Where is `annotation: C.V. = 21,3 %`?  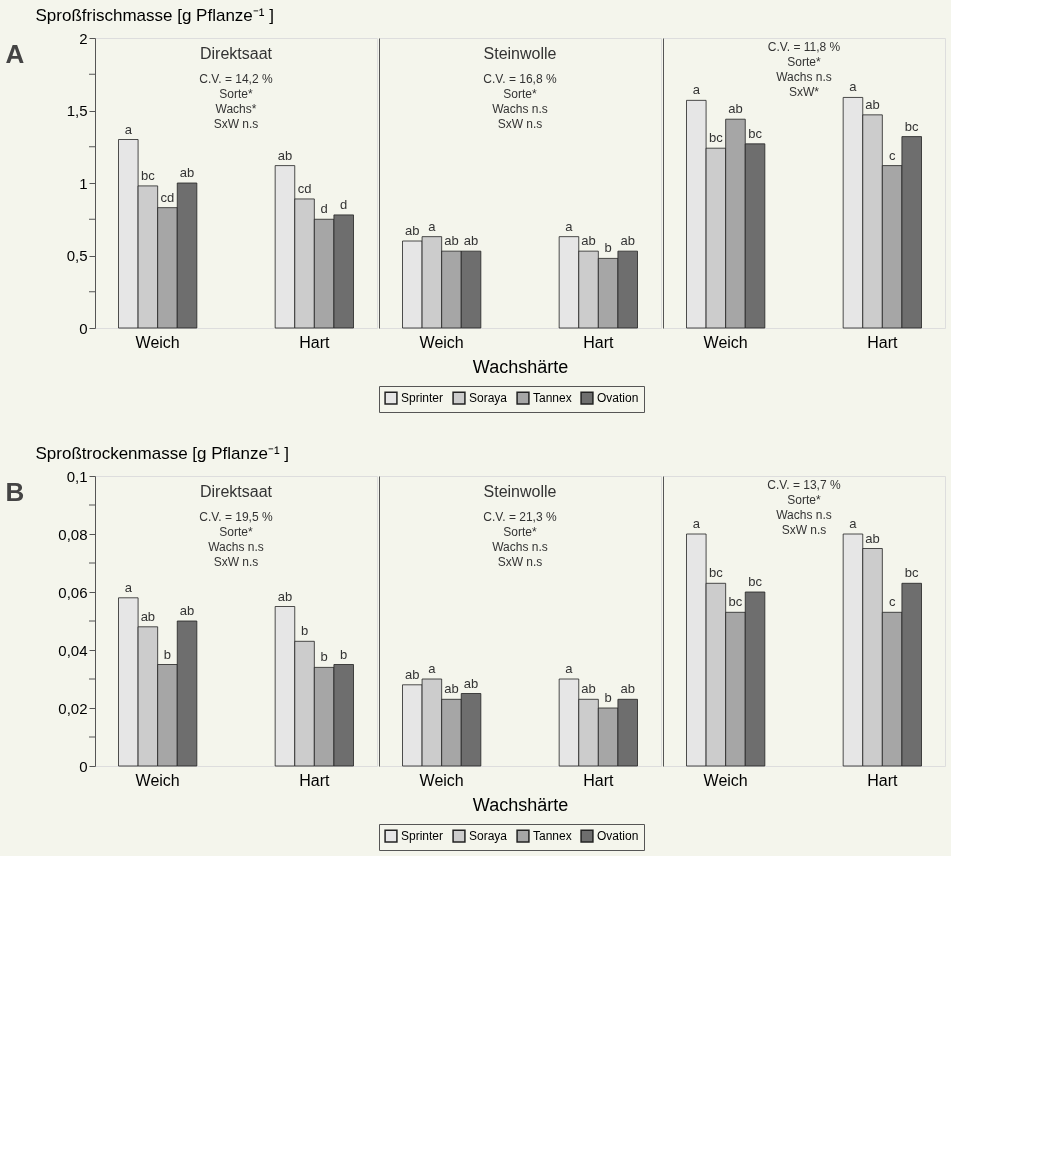
annotation: C.V. = 21,3 % is located at coordinates (520, 517).